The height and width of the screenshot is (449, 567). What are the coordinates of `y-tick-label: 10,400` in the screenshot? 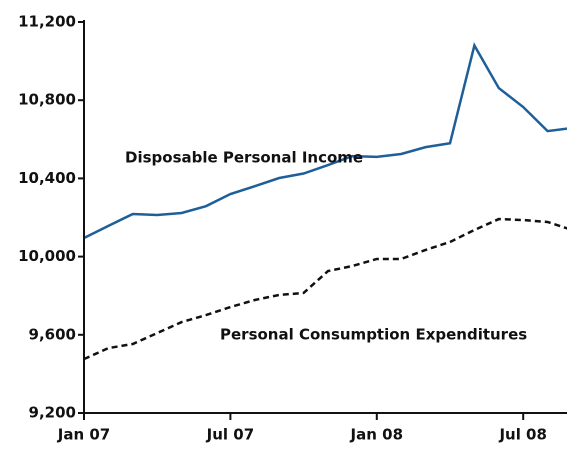 It's located at (47, 178).